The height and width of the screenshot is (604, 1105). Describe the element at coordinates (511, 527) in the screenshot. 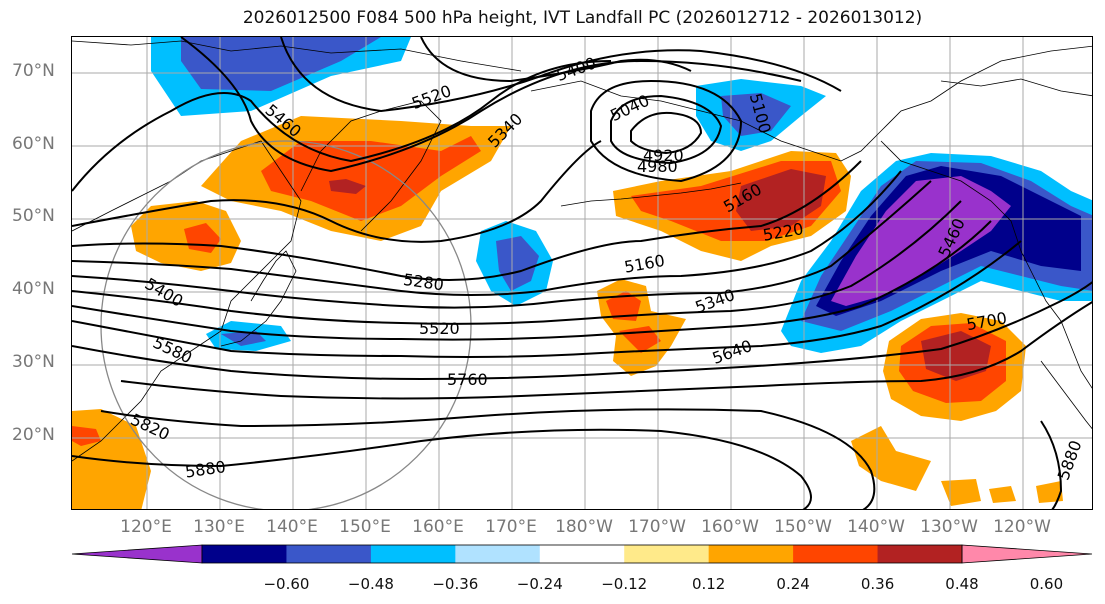

I see `lon-label: 170°E` at that location.